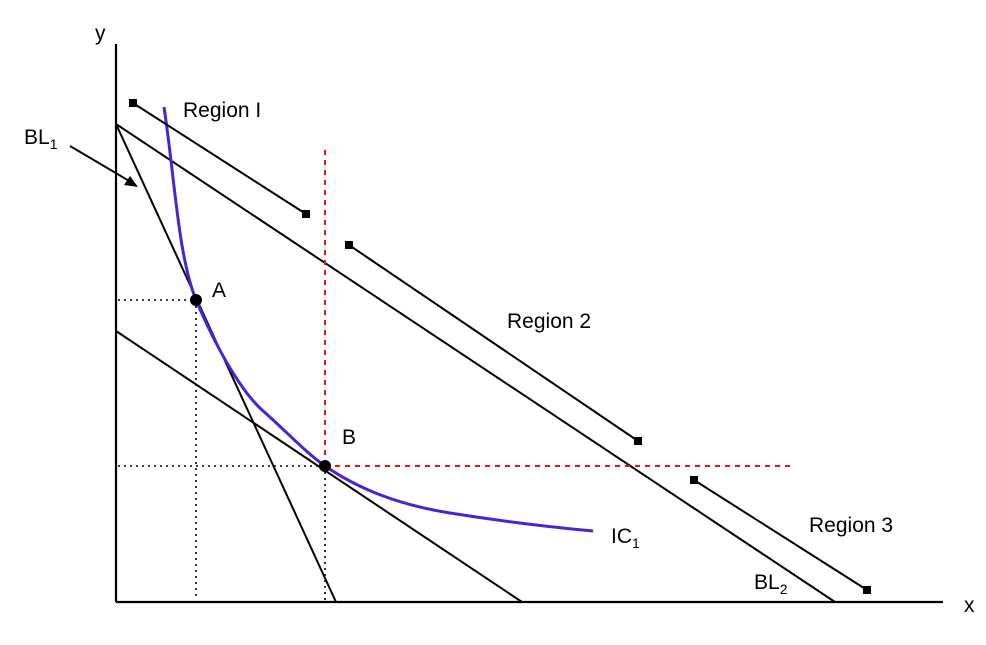 The width and height of the screenshot is (986, 645). Describe the element at coordinates (349, 437) in the screenshot. I see `point-b-label: B` at that location.